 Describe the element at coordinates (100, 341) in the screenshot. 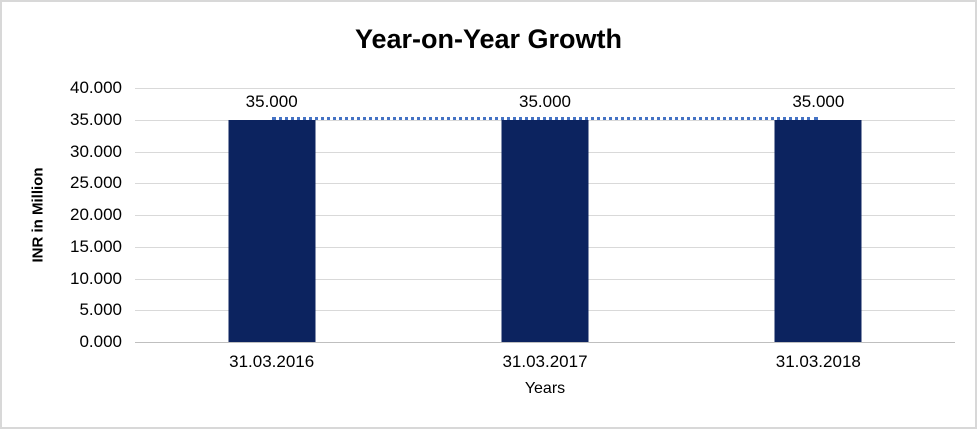

I see `y-axis-tick: 0.000` at that location.